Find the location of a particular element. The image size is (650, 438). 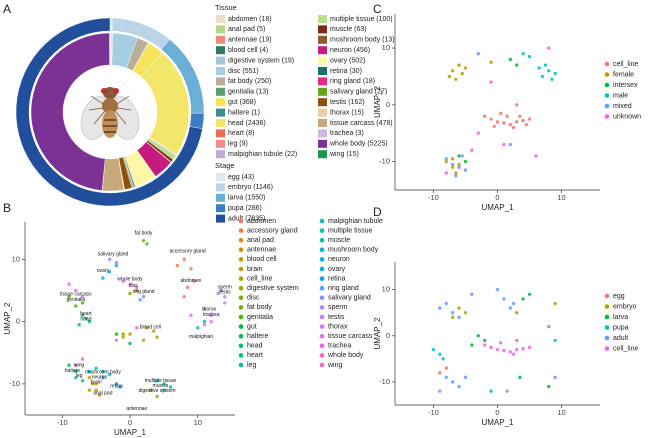

fly-illustration is located at coordinates (110, 113).